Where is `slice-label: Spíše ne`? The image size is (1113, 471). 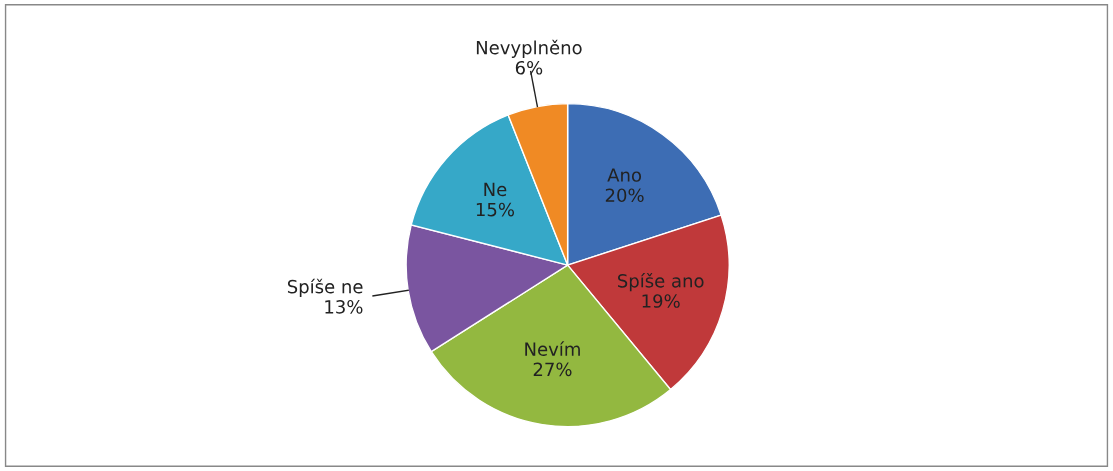
slice-label: Spíše ne is located at coordinates (325, 287).